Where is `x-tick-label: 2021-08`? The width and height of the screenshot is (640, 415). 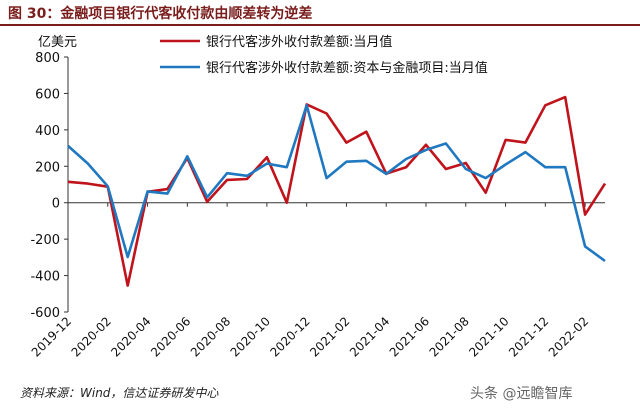 x-tick-label: 2021-08 is located at coordinates (449, 336).